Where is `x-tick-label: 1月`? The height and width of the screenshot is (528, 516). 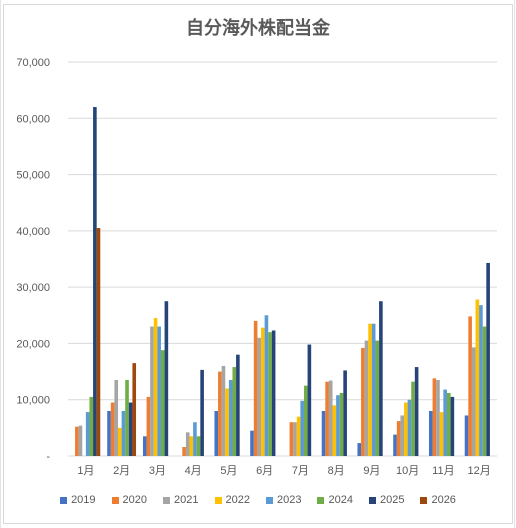 x-tick-label: 1月 is located at coordinates (85, 471).